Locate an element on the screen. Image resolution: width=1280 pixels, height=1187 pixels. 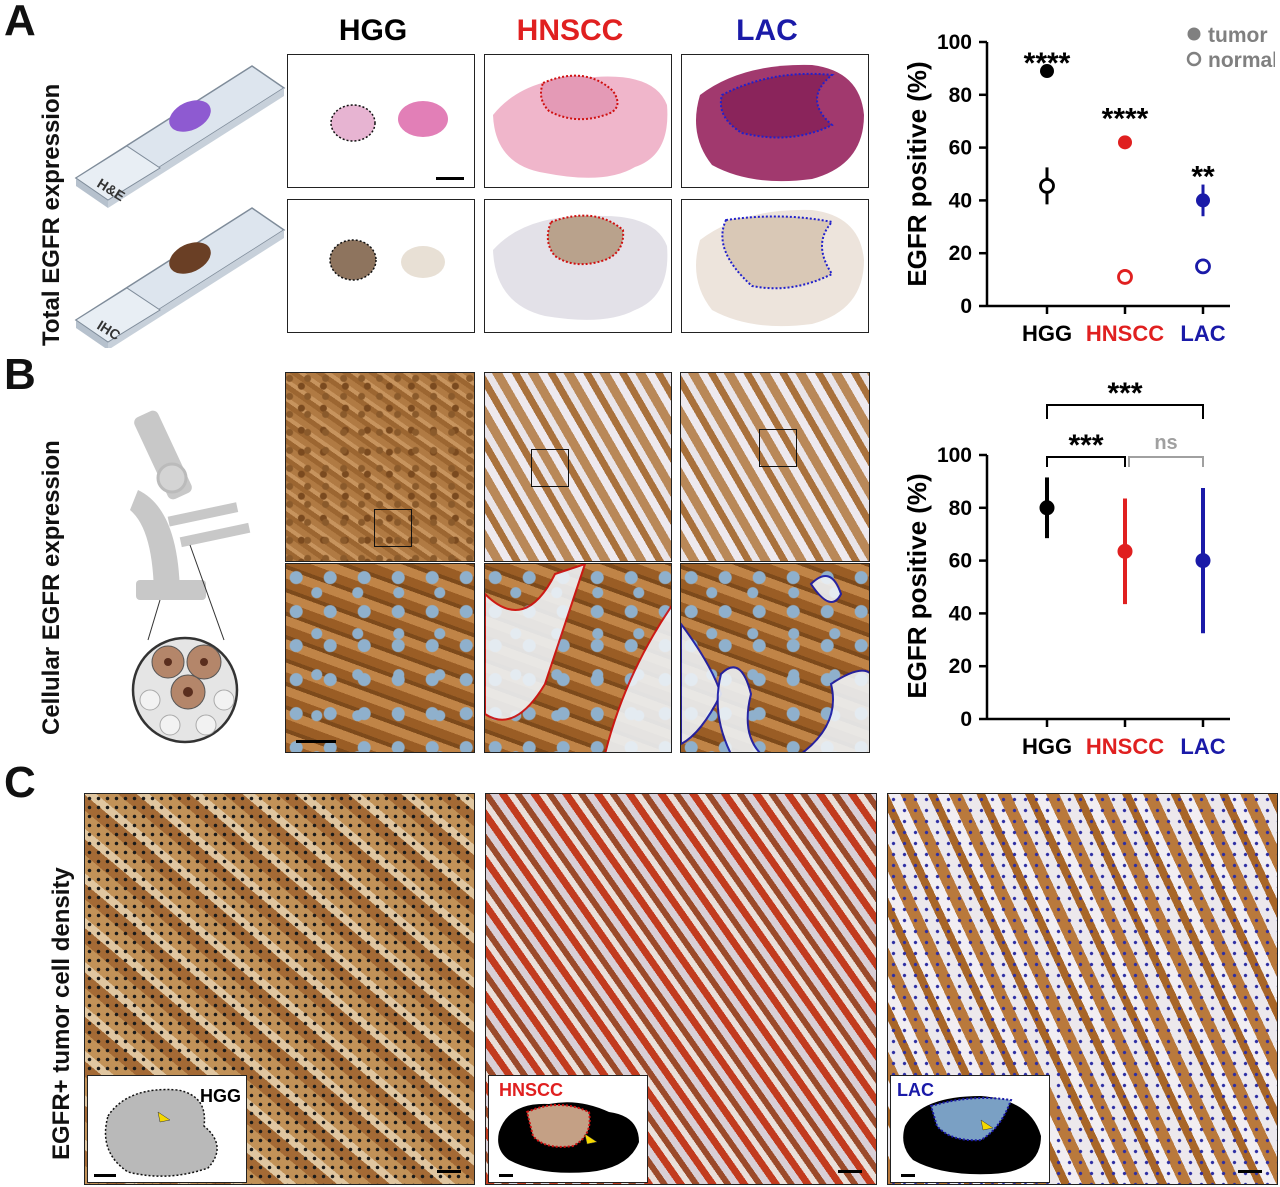
chart-b-y-axis is located at coordinates (1107, 588).